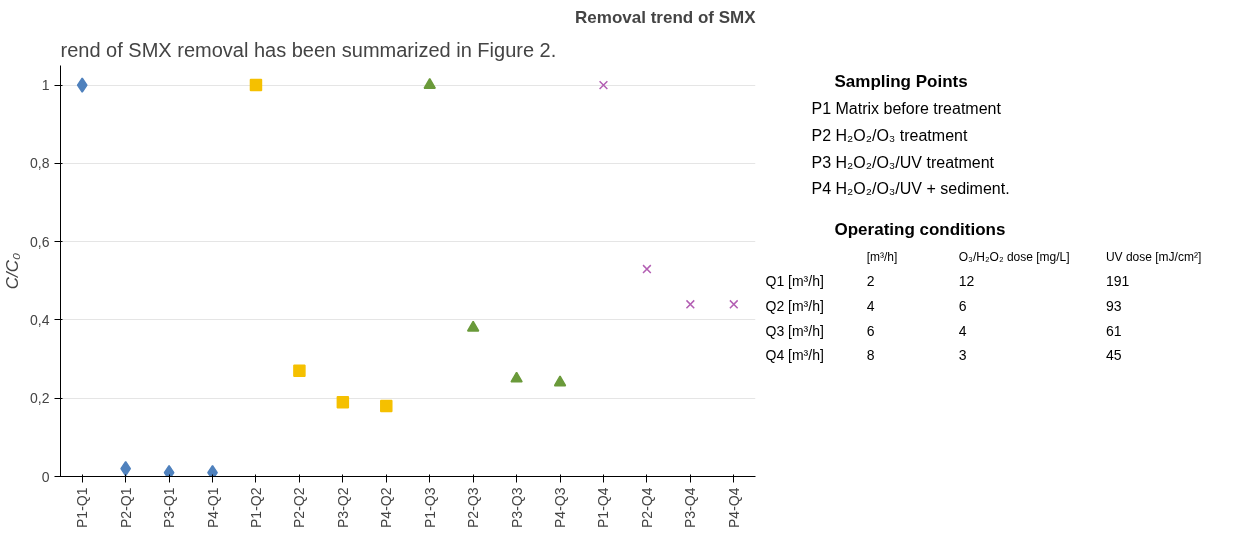 The image size is (1250, 537). I want to click on y-tick-label: 1, so click(45, 85).